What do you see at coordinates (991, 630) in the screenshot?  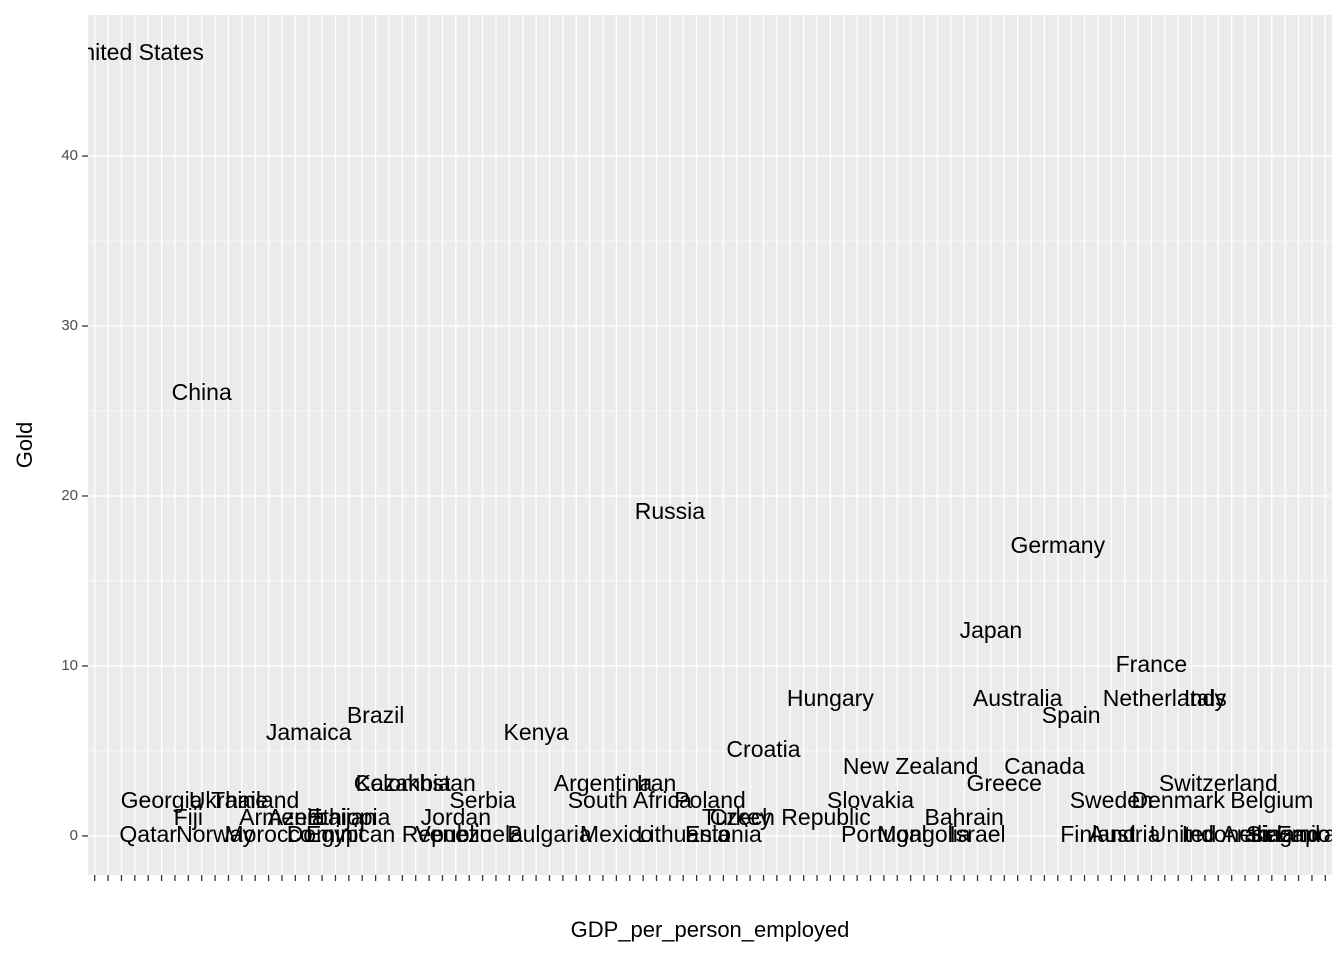 I see `point-label: Japan` at bounding box center [991, 630].